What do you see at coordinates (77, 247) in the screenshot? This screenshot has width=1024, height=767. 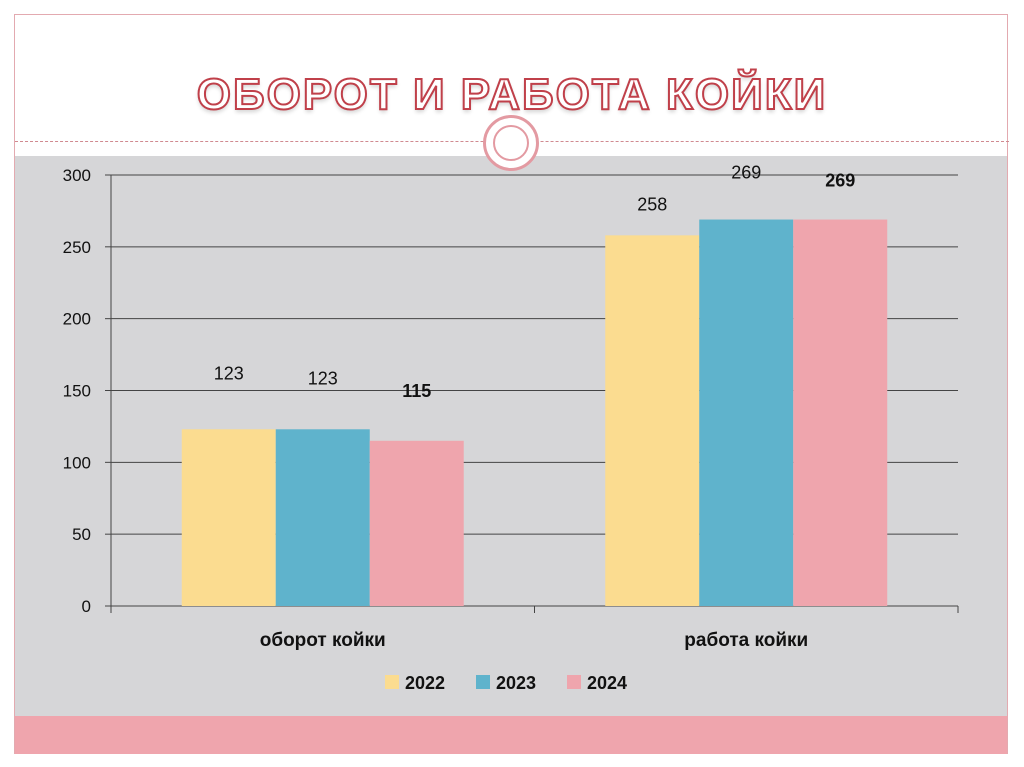 I see `y-tick-label: 250` at bounding box center [77, 247].